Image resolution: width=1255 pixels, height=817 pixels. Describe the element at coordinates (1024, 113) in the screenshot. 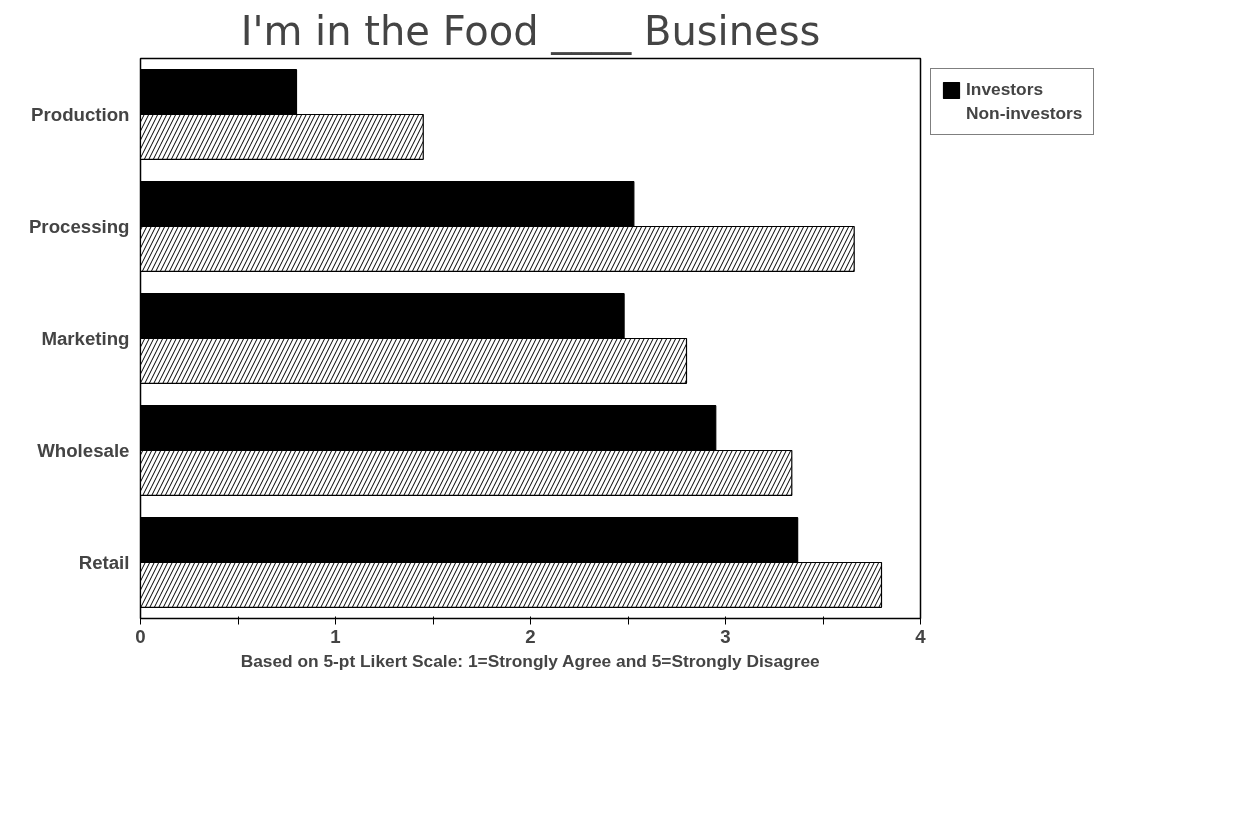

I see `text: Non-investors` at that location.